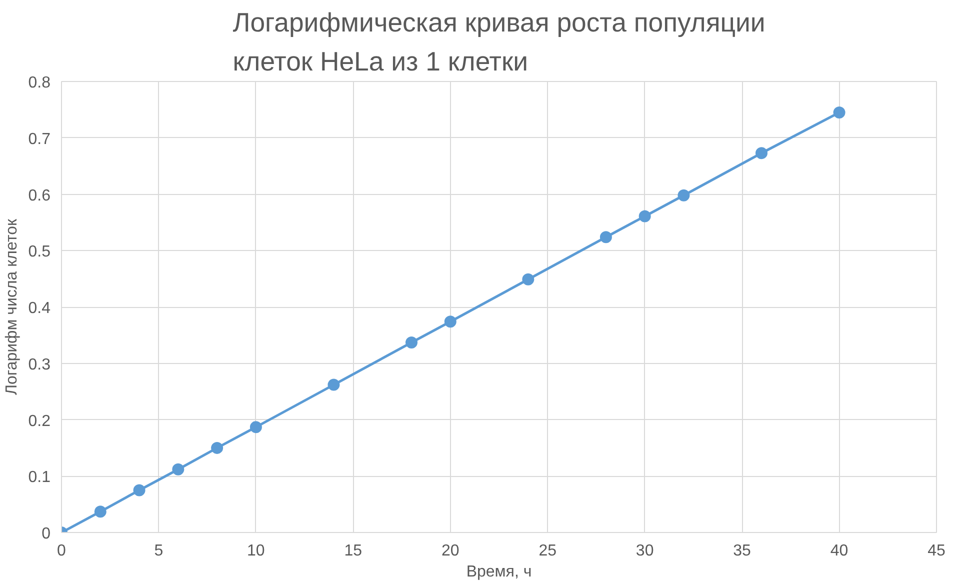 The image size is (954, 583). I want to click on x-tick-label: 15, so click(353, 551).